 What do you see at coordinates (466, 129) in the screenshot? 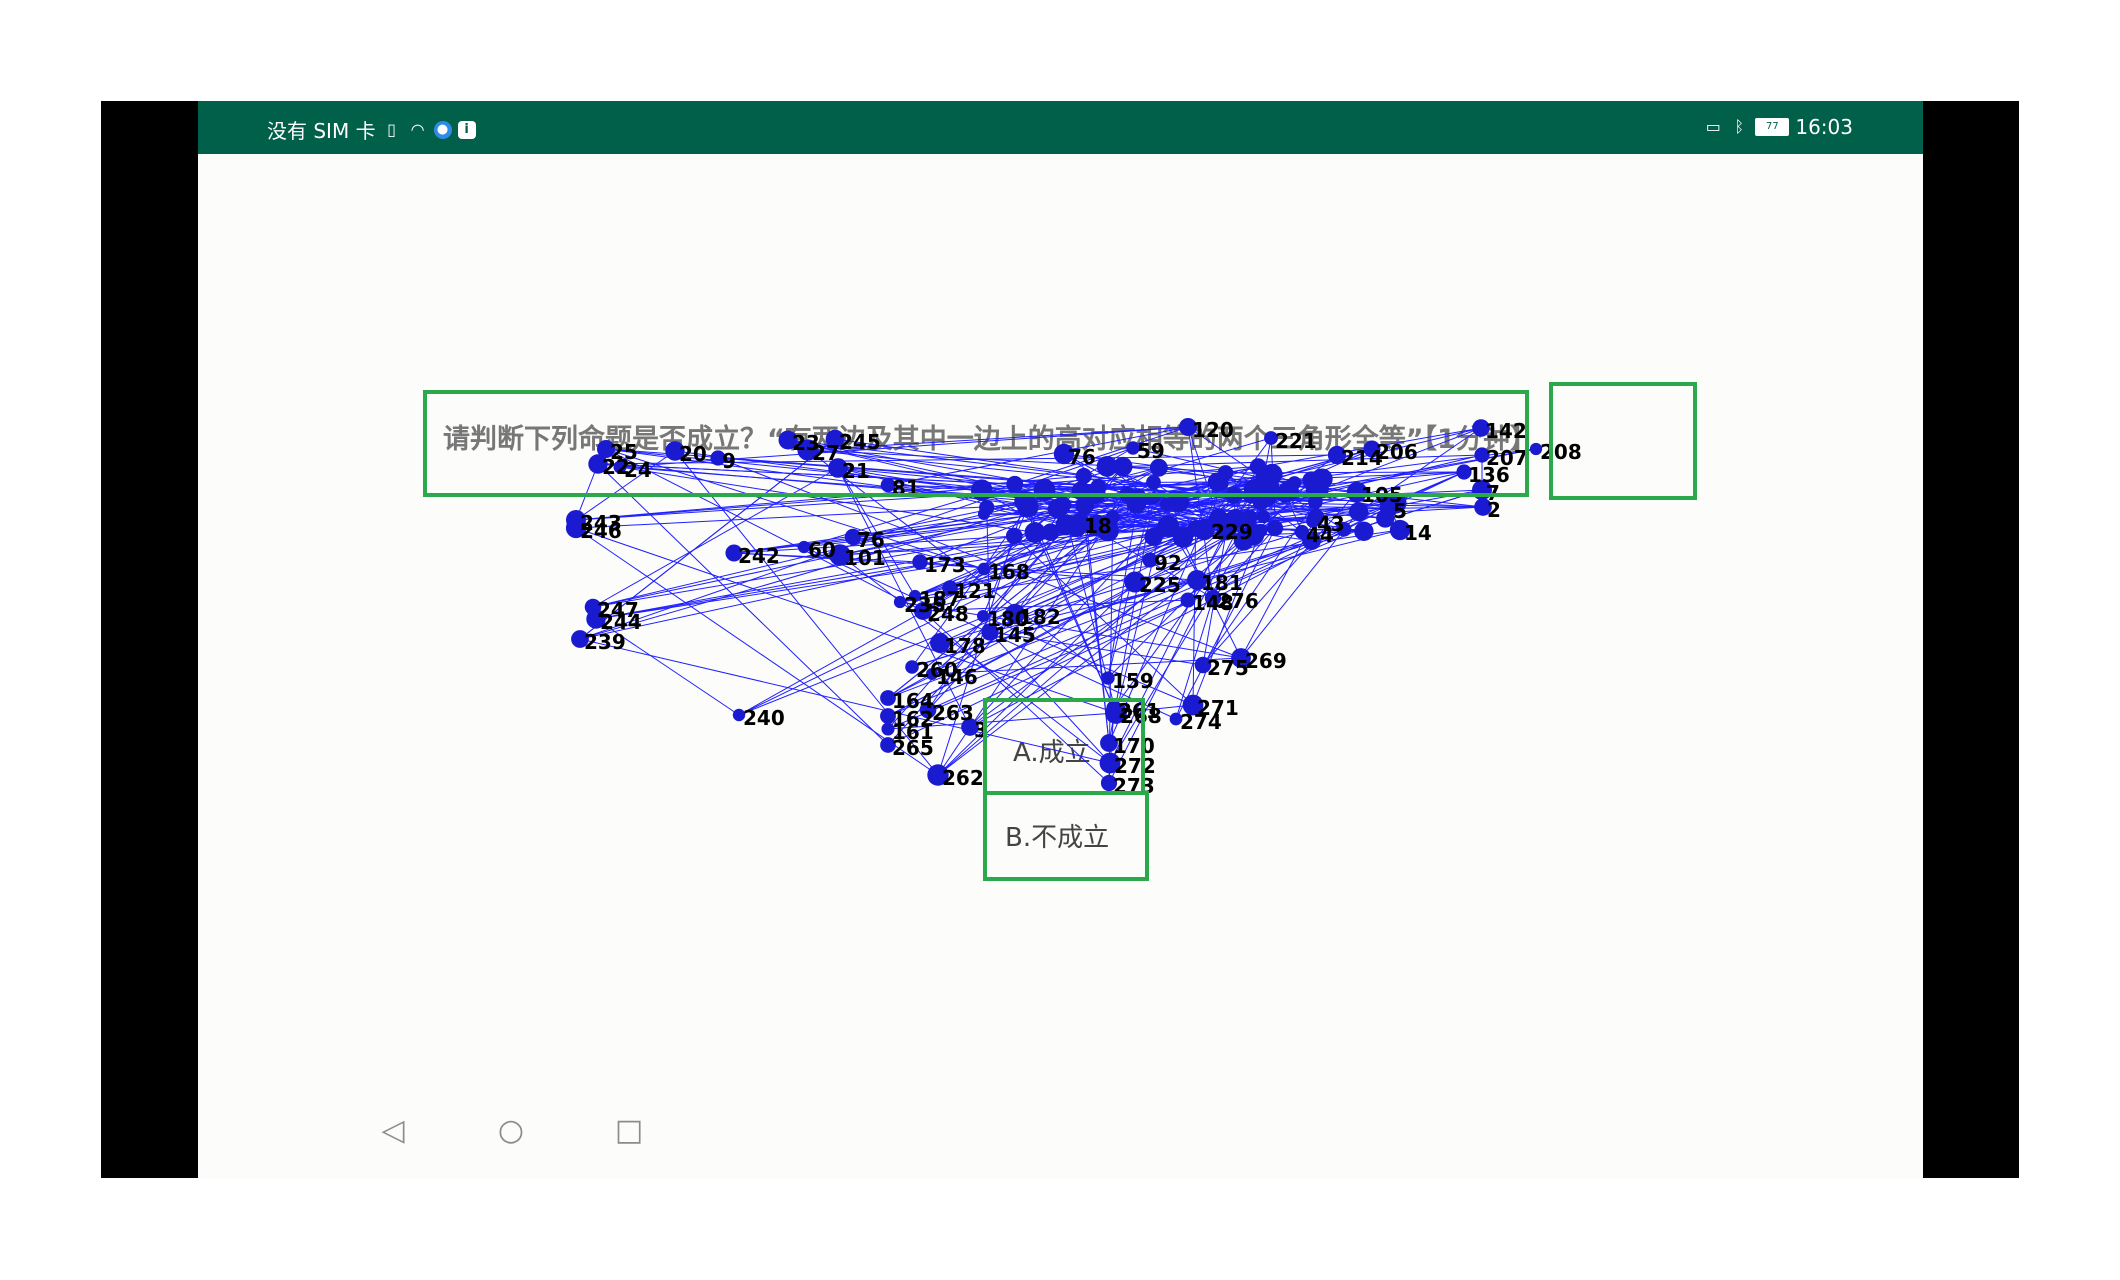
I see `info-notification-icon: i` at bounding box center [466, 129].